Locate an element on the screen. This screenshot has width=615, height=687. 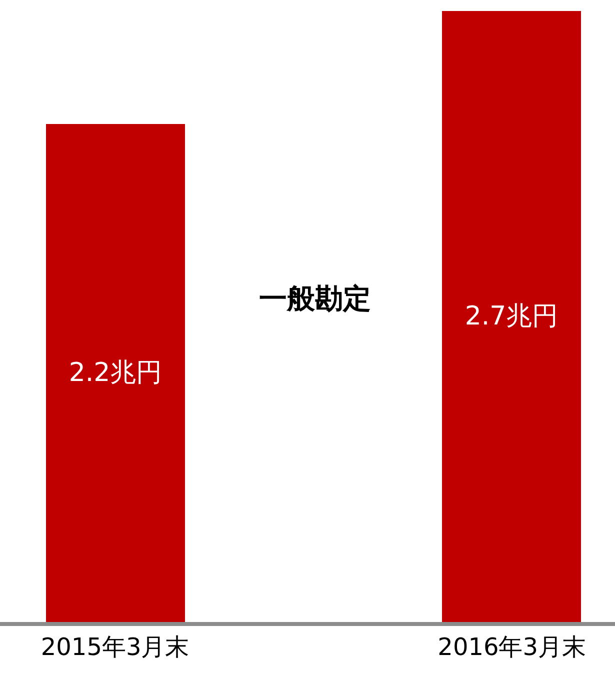
annotation: 一般勘定 is located at coordinates (315, 298).